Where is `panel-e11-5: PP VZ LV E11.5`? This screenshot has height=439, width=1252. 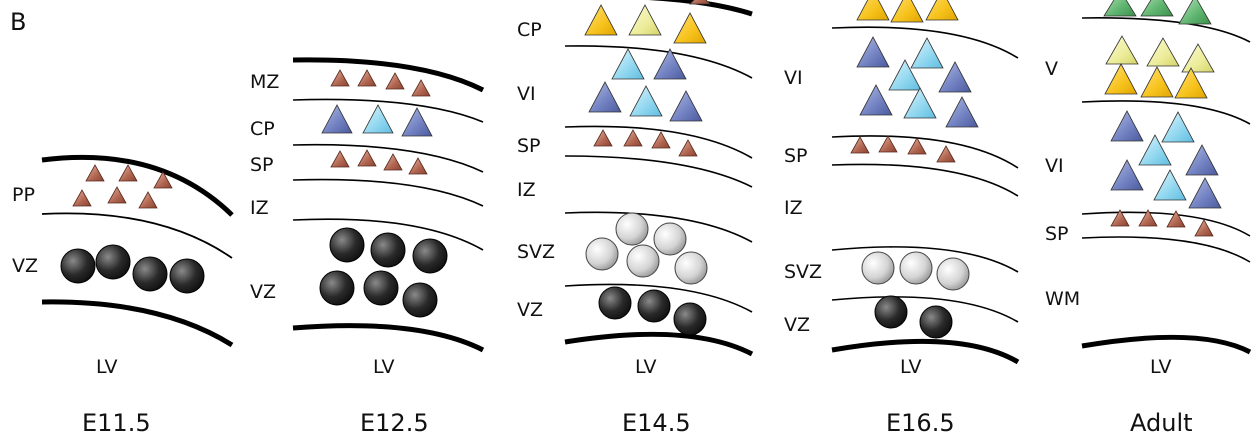
panel-e11-5: PP VZ LV E11.5 is located at coordinates (123, 295).